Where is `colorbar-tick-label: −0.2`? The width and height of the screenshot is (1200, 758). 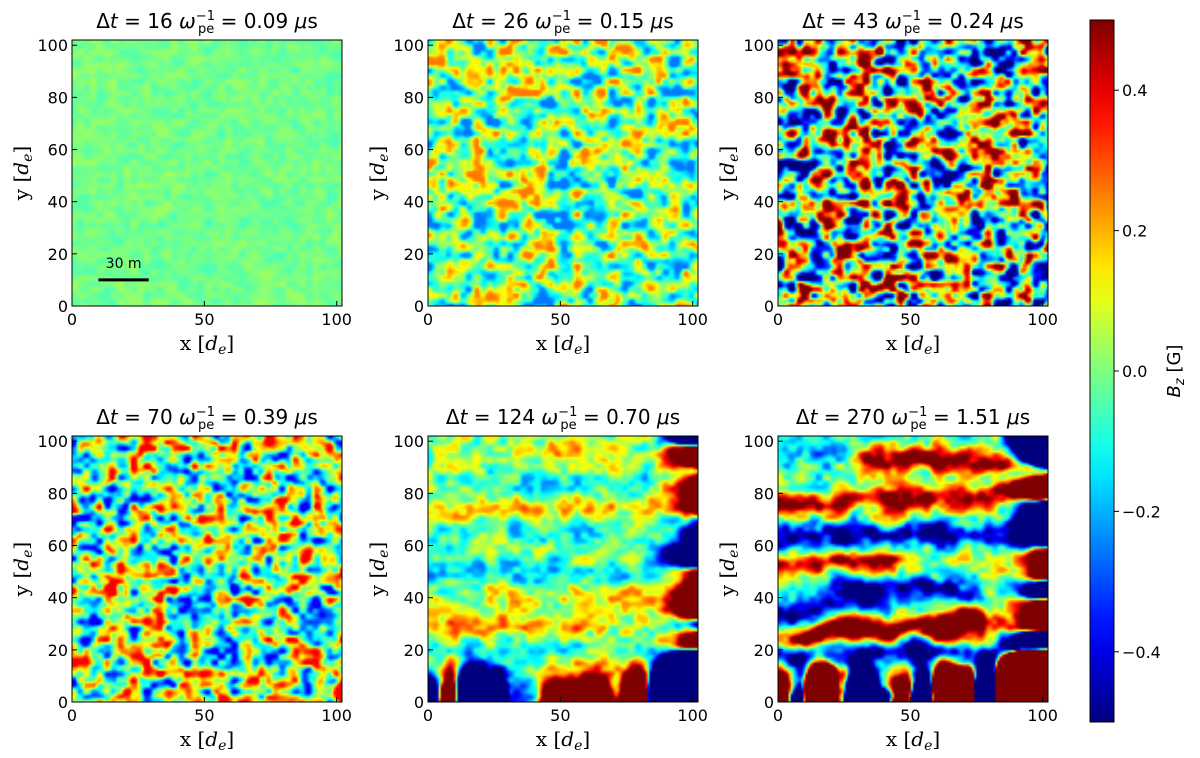 colorbar-tick-label: −0.2 is located at coordinates (1141, 511).